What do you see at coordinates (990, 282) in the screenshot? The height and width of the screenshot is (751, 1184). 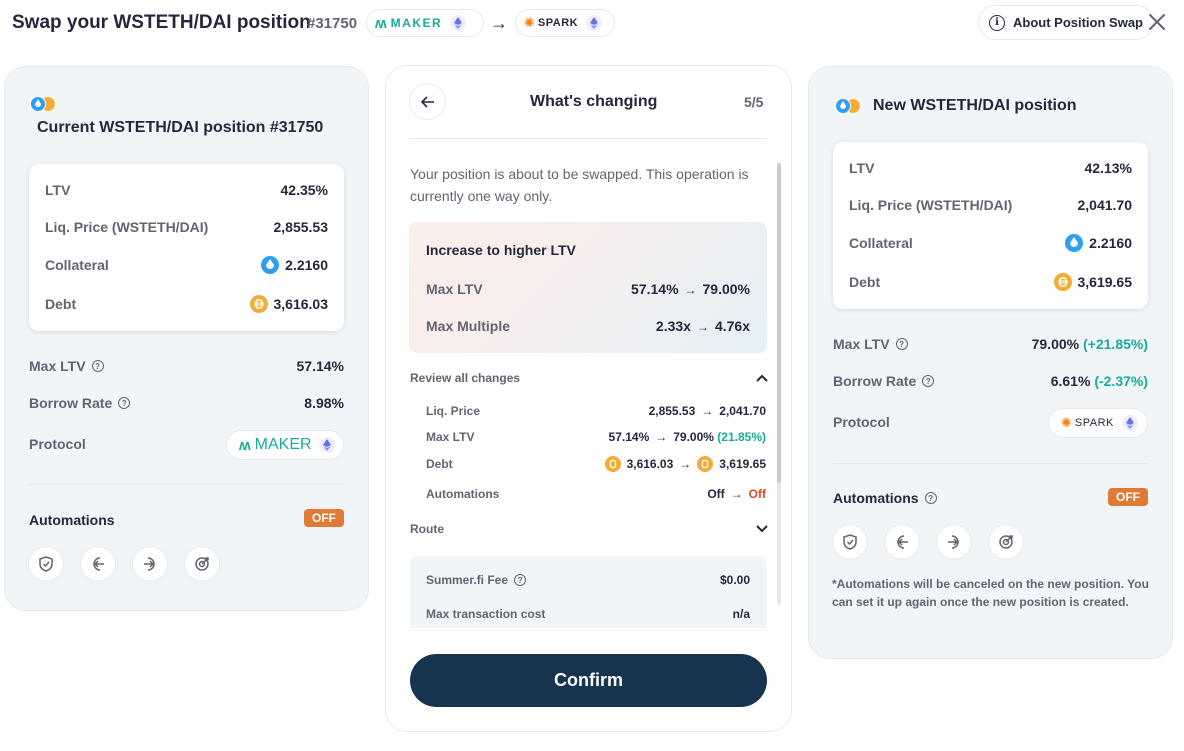 I see `debt-row: Debt 3,619.65` at bounding box center [990, 282].